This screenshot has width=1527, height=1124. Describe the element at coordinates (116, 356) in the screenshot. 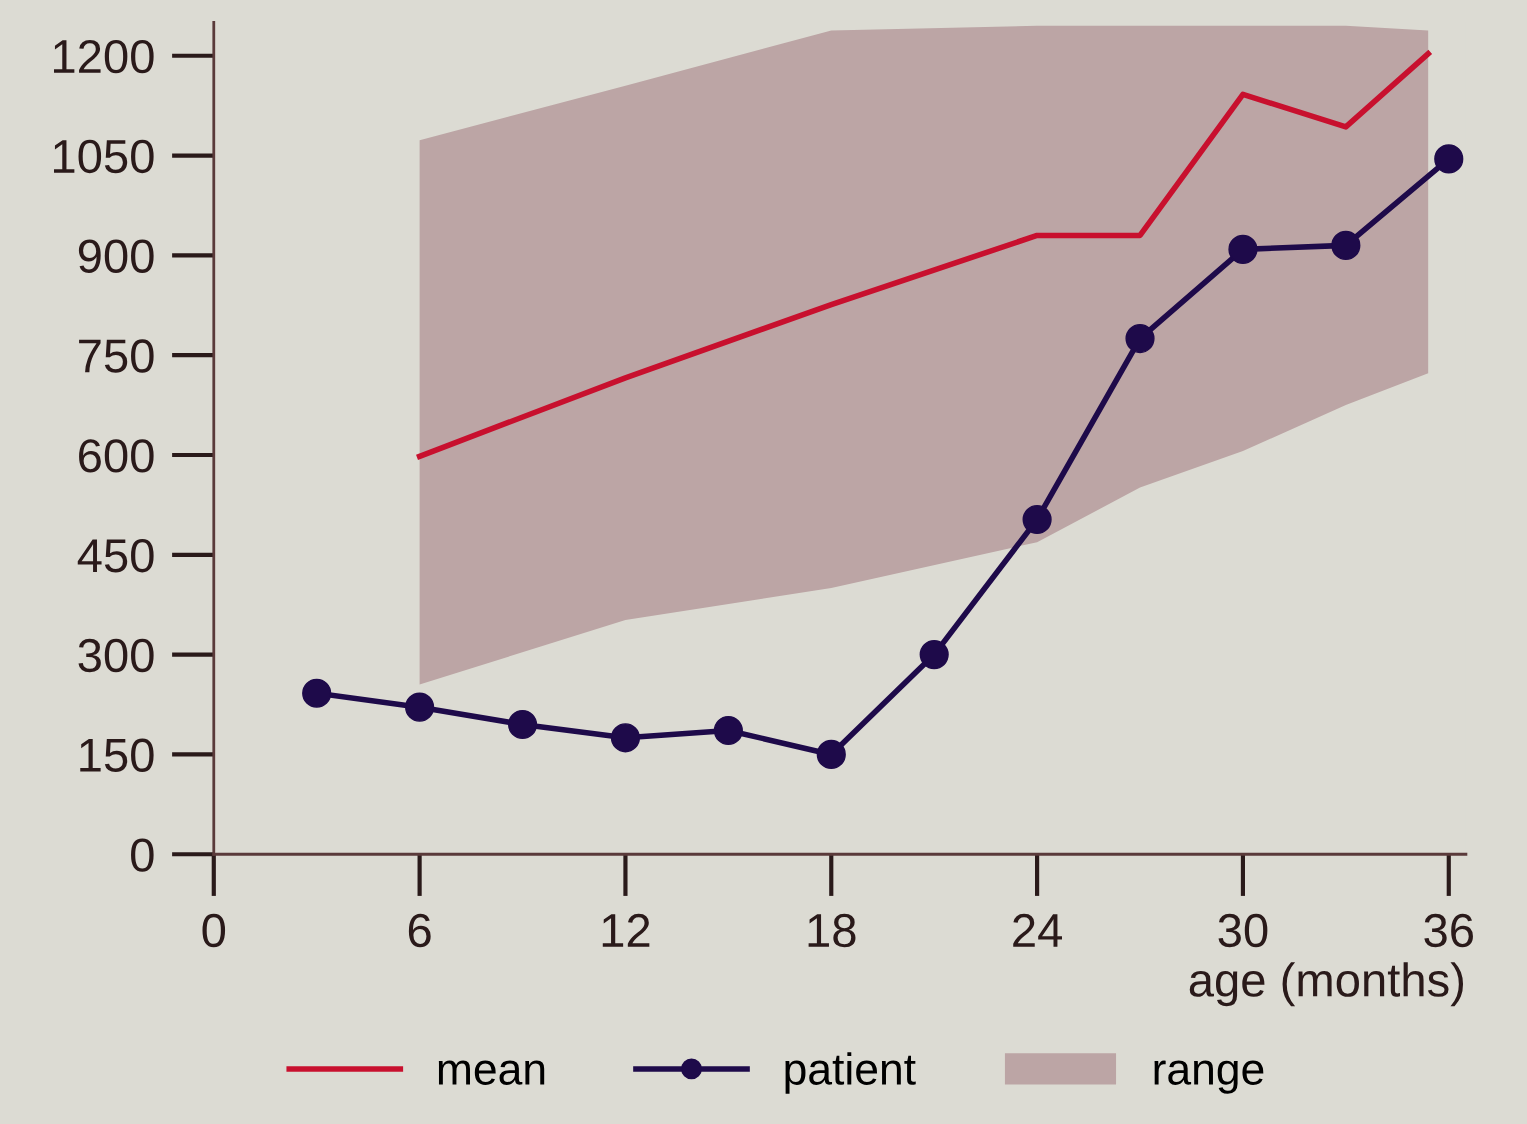

I see `y-tick-label: 750` at that location.